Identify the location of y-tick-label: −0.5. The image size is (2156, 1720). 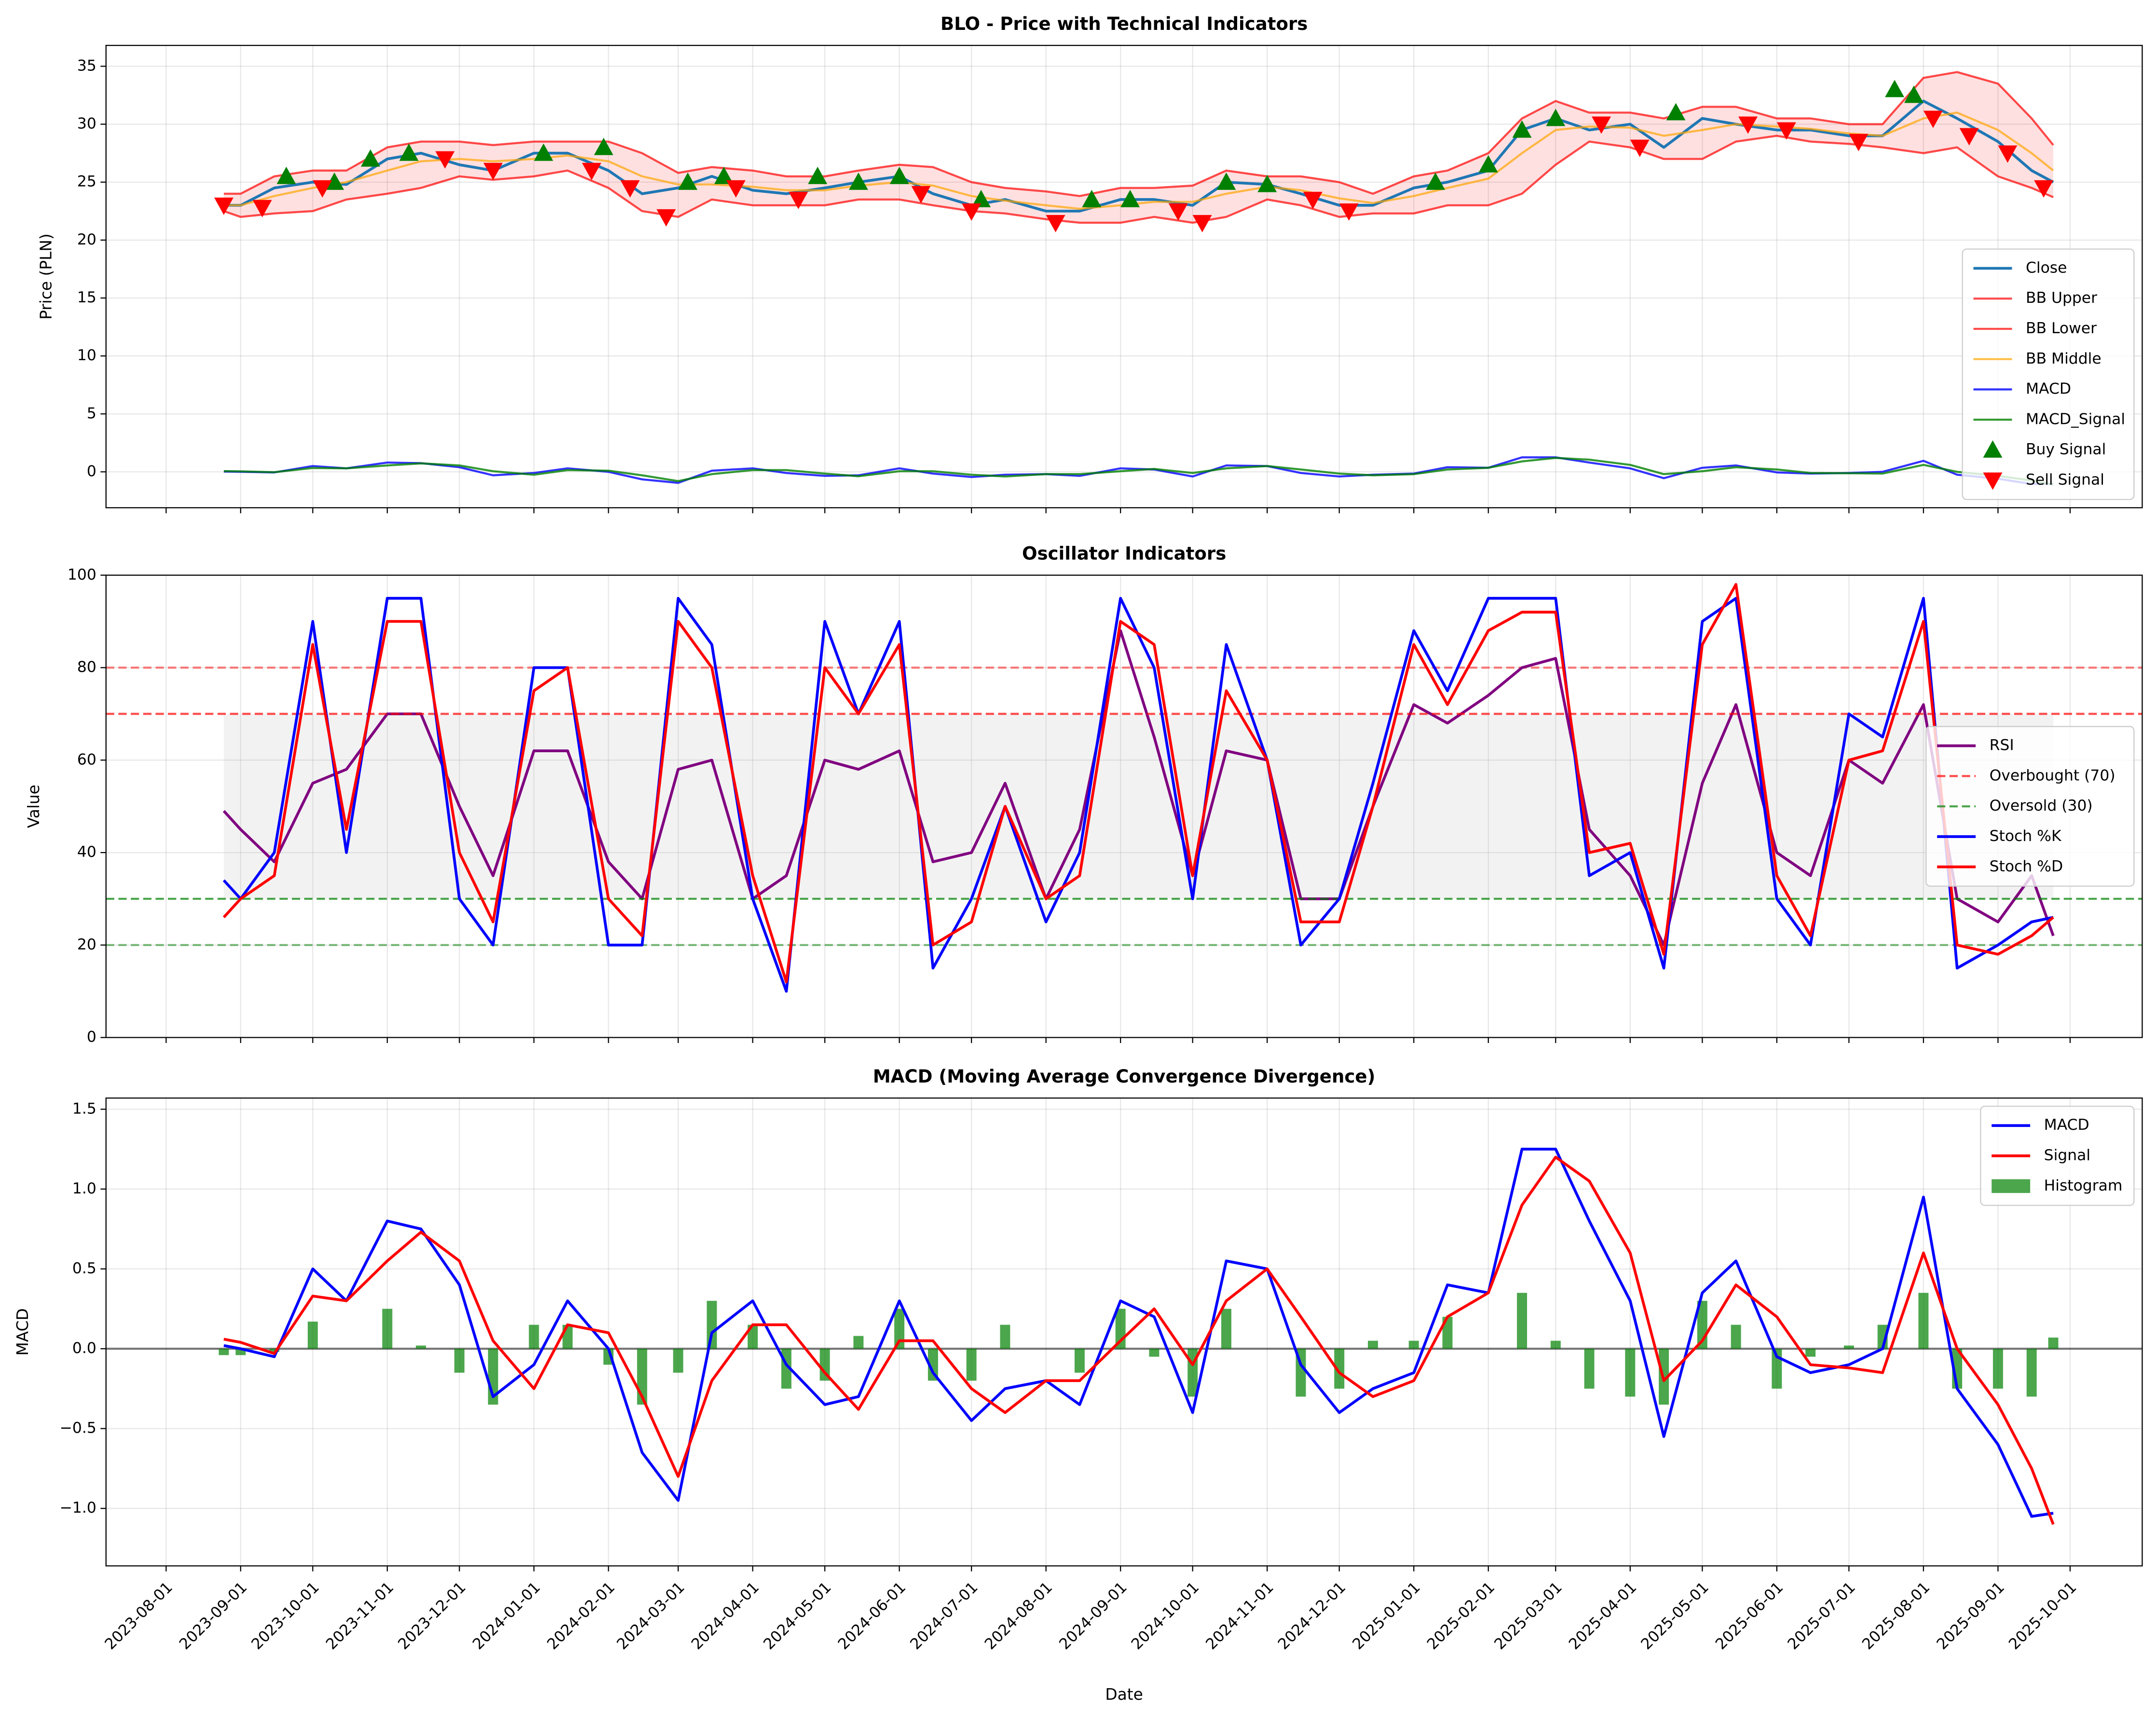
(78, 1428).